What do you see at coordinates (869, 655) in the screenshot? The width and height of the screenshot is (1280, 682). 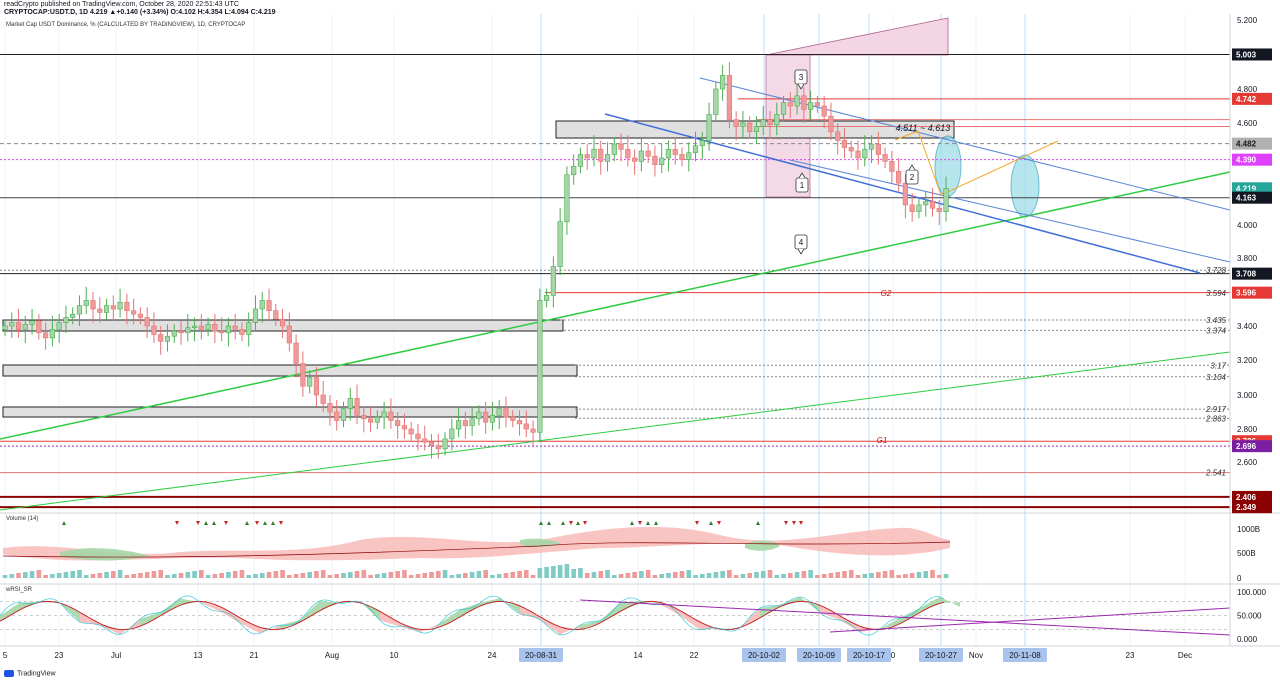 I see `highlight-date-label: 20-10-17` at bounding box center [869, 655].